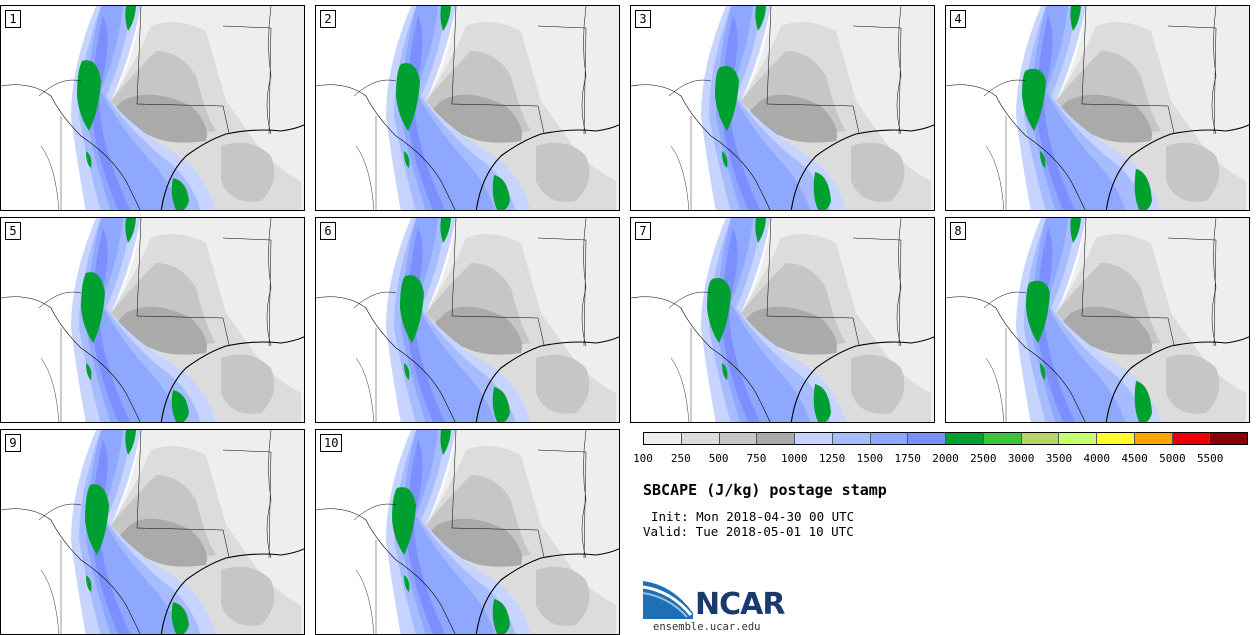 This screenshot has width=1260, height=635. Describe the element at coordinates (740, 604) in the screenshot. I see `ncar-logo-text: NCAR` at that location.